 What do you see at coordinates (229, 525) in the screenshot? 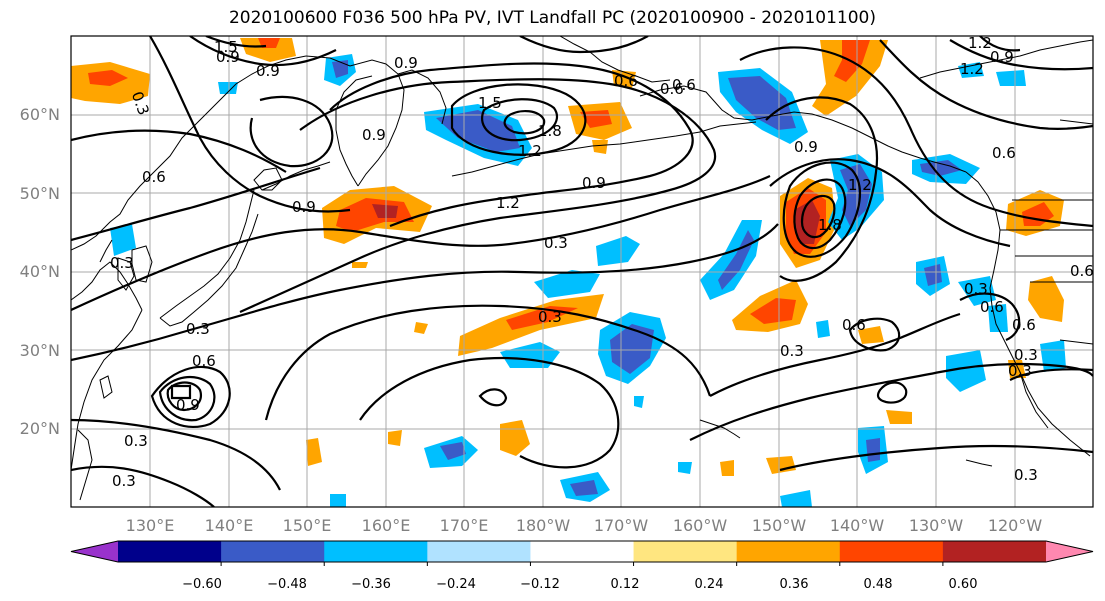
I see `lon-label: 140°E` at bounding box center [229, 525].